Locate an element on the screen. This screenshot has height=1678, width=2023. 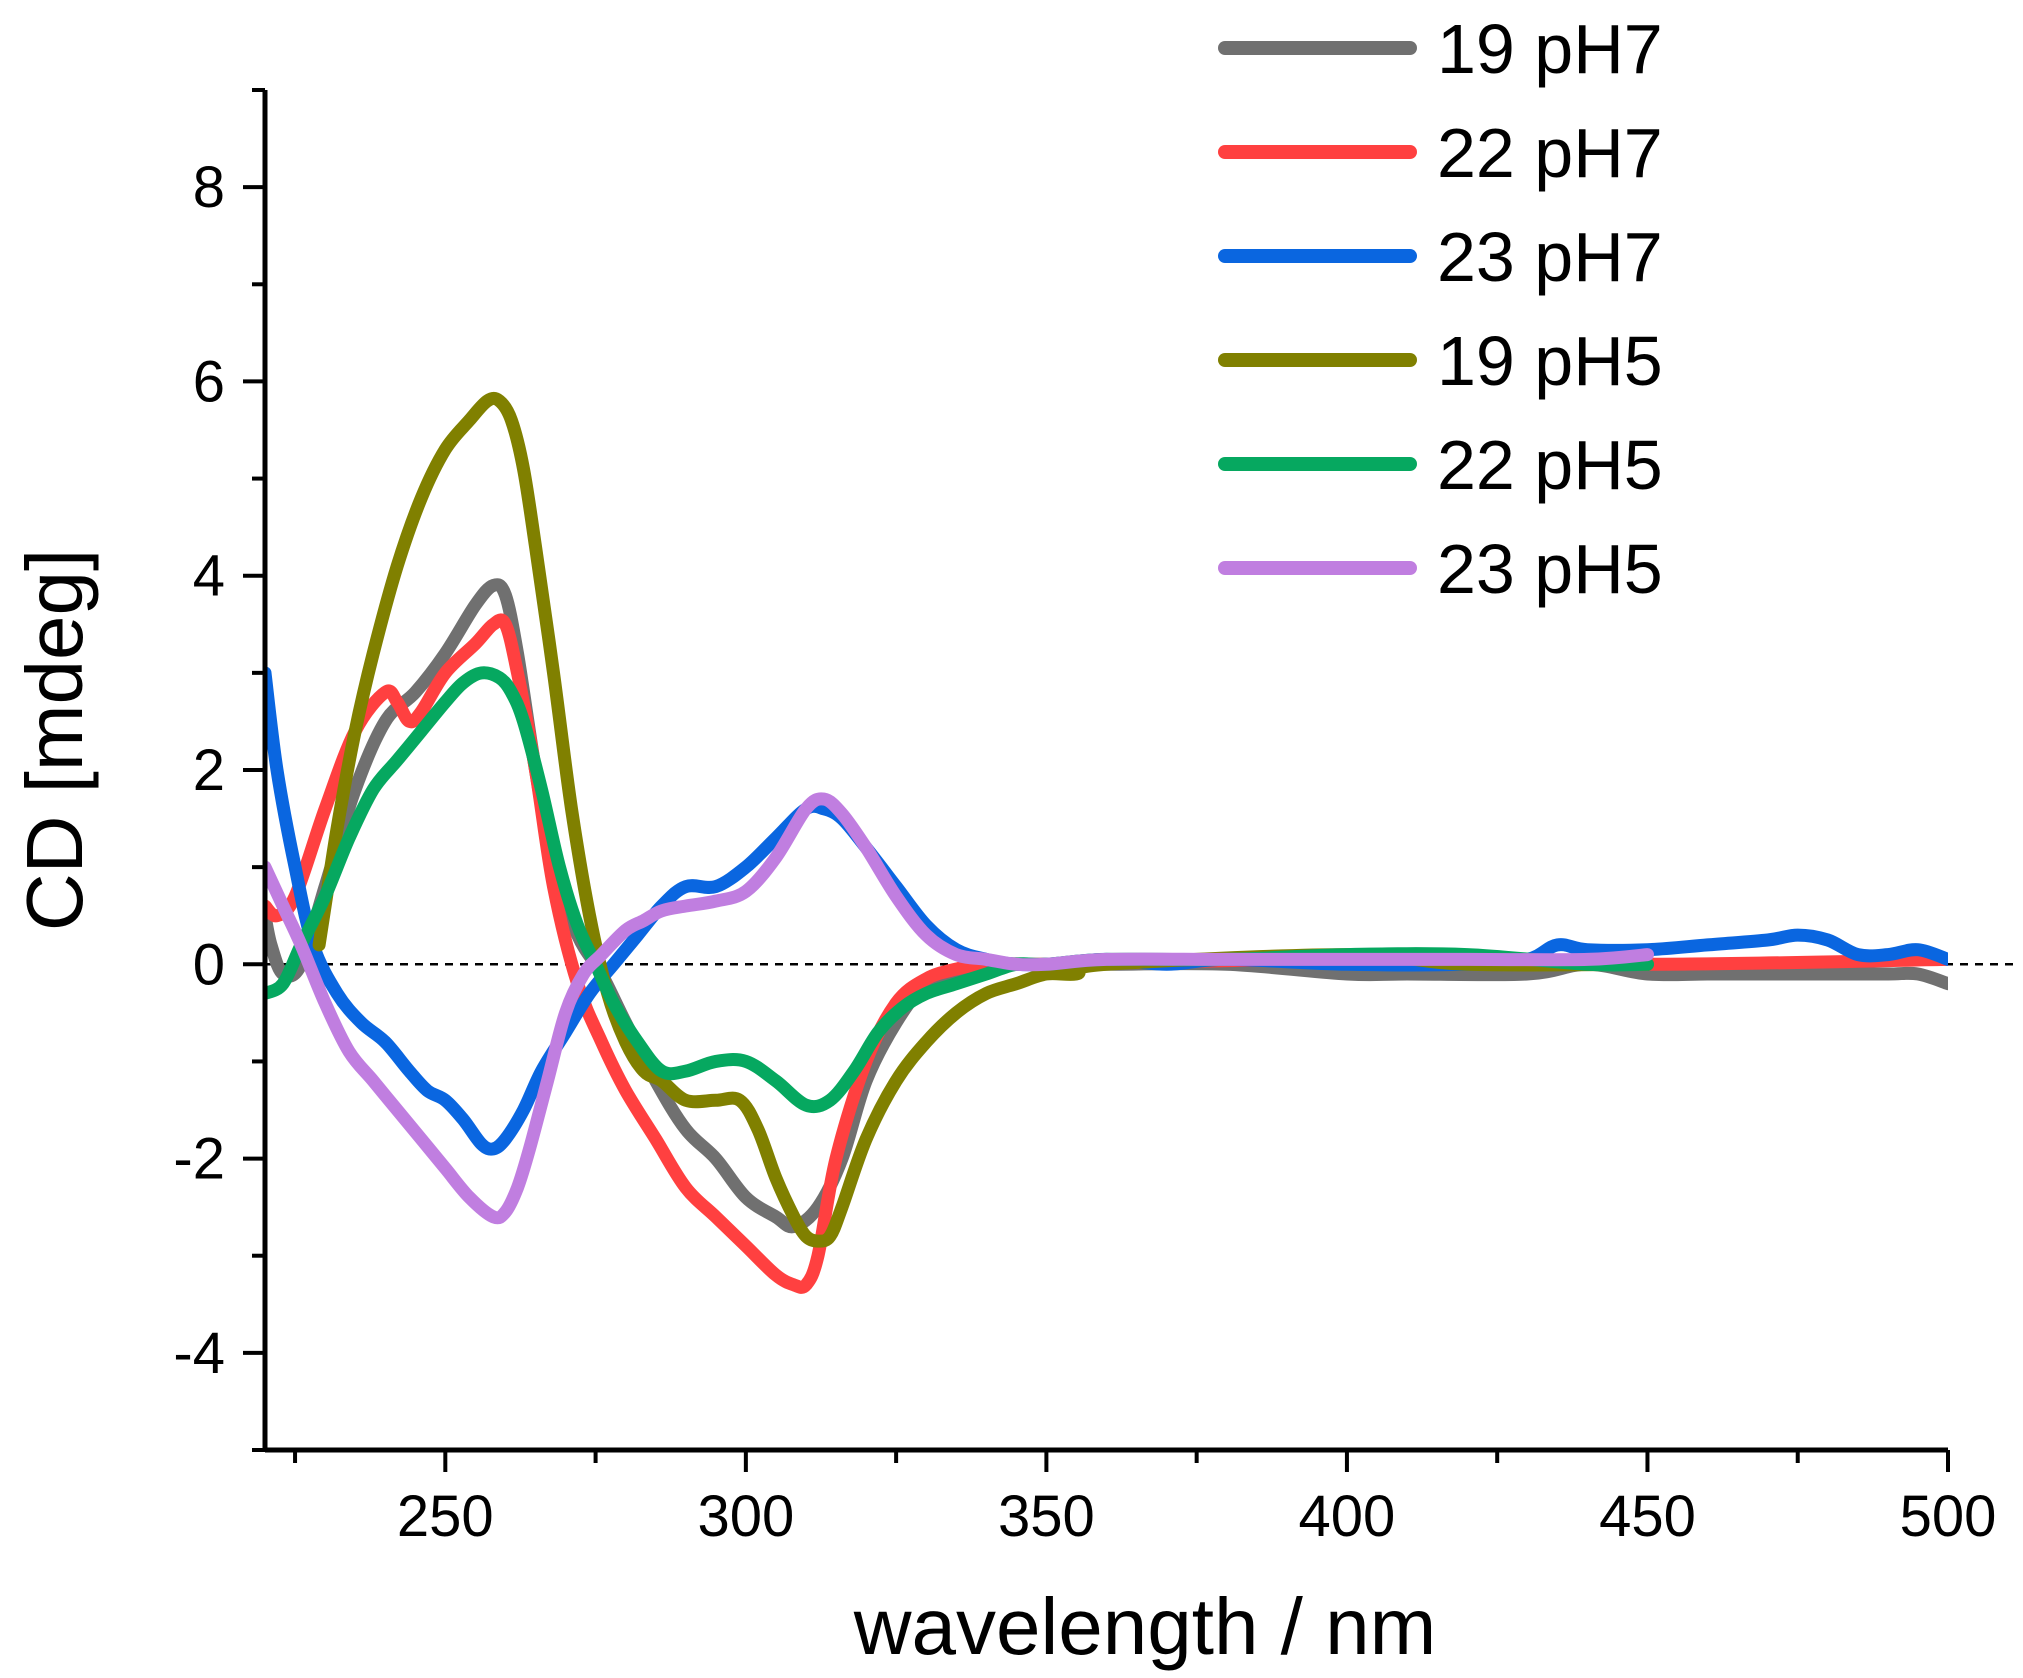
y-tick-label-0: 0 is located at coordinates (209, 964).